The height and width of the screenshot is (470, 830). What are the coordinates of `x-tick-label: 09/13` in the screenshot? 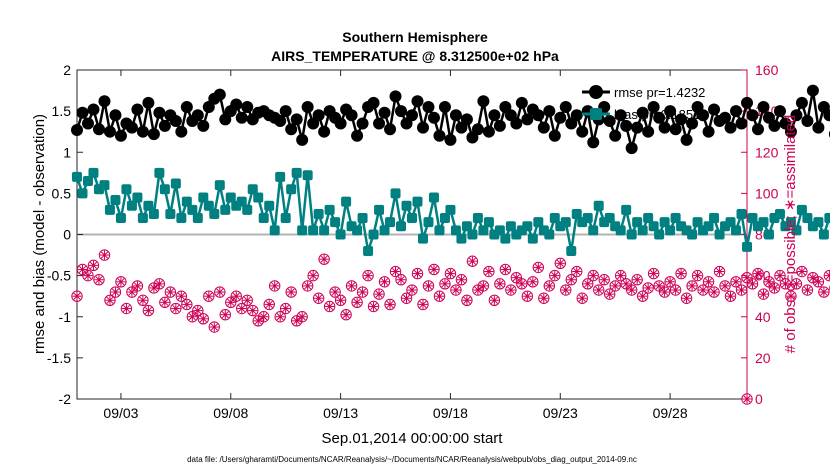 It's located at (340, 413).